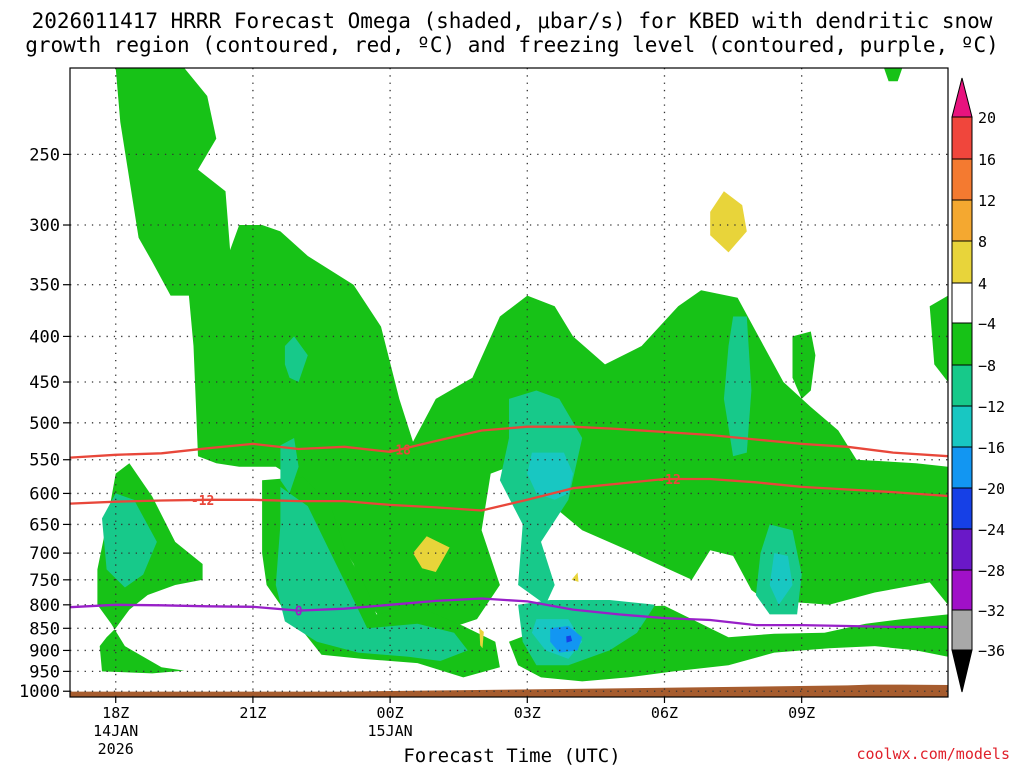 This screenshot has height=768, width=1024. What do you see at coordinates (991, 611) in the screenshot?
I see `colorbar-label-12: −32` at bounding box center [991, 611].